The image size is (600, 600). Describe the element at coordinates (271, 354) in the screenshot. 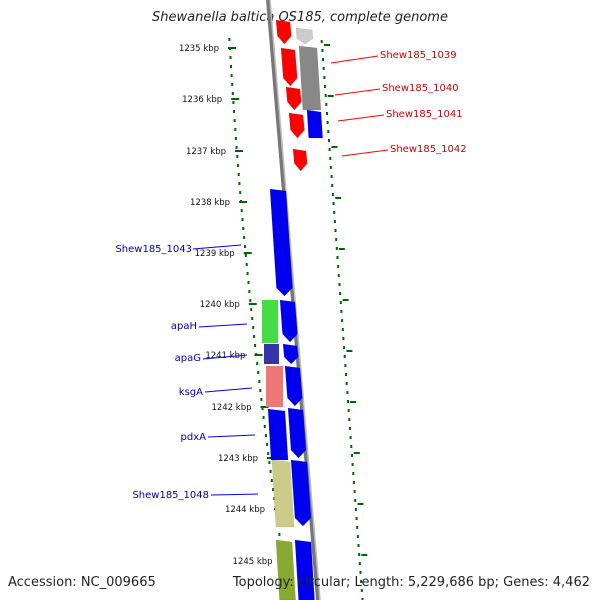

I see `gene-apag` at that location.